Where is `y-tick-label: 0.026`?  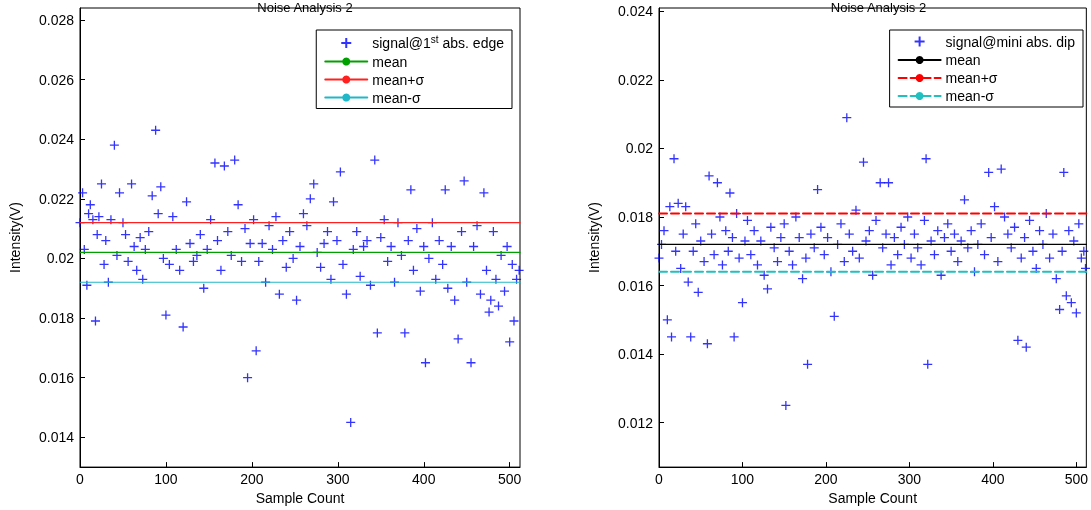 y-tick-label: 0.026 is located at coordinates (56, 79).